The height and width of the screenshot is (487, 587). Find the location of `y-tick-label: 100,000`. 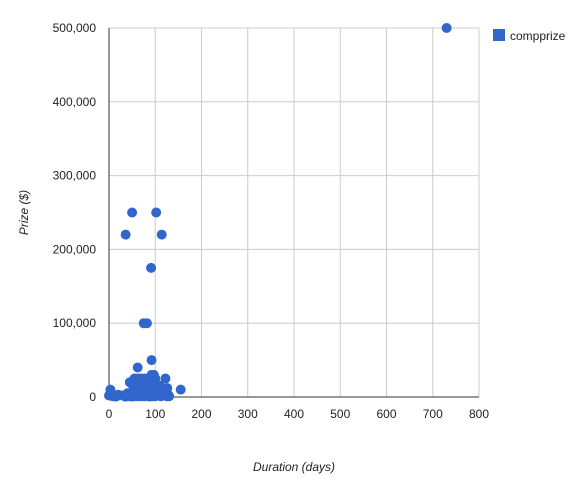

y-tick-label: 100,000 is located at coordinates (75, 323).